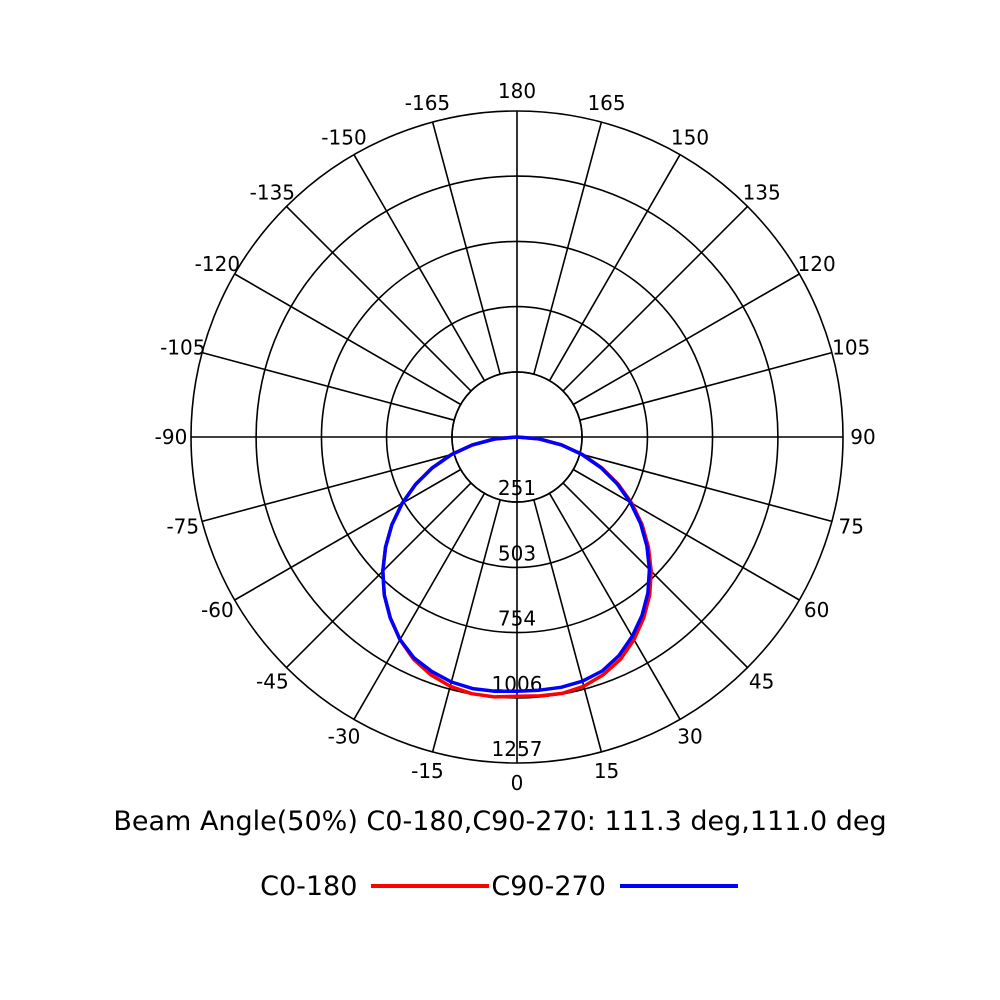 The width and height of the screenshot is (1000, 1000). What do you see at coordinates (309, 886) in the screenshot?
I see `legend-label-c0-180: C0-180` at bounding box center [309, 886].